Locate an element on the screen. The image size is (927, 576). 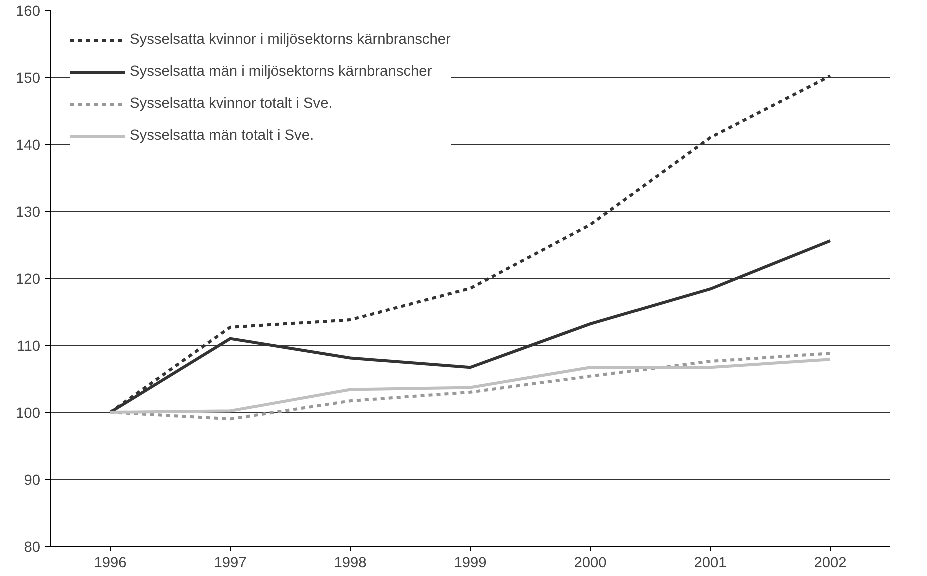
x-tick-label: 1997 is located at coordinates (230, 564).